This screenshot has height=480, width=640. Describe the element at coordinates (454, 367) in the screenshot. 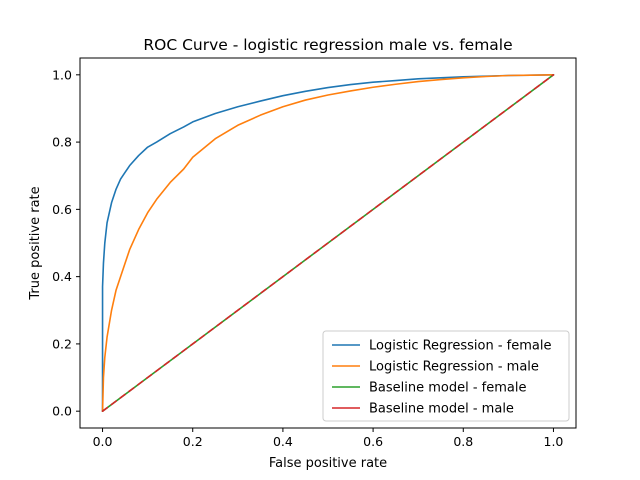

I see `legend-entry-label: Logistic Regression - male` at that location.